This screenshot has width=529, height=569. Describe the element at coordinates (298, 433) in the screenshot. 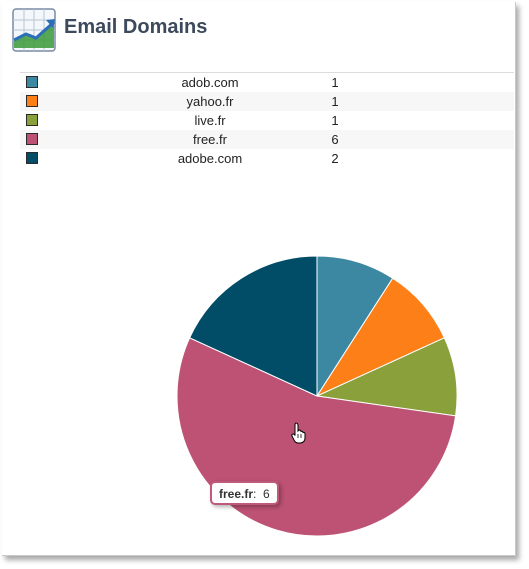

I see `hand-pointer-icon` at that location.